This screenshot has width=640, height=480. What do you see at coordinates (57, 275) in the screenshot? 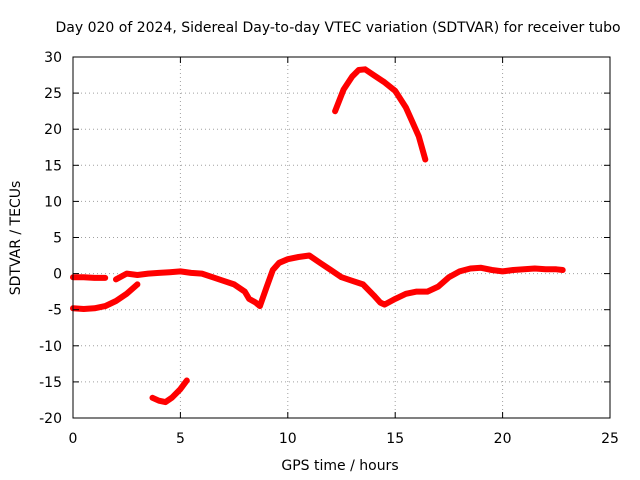
I see `y-tick-label: 0` at bounding box center [57, 275].